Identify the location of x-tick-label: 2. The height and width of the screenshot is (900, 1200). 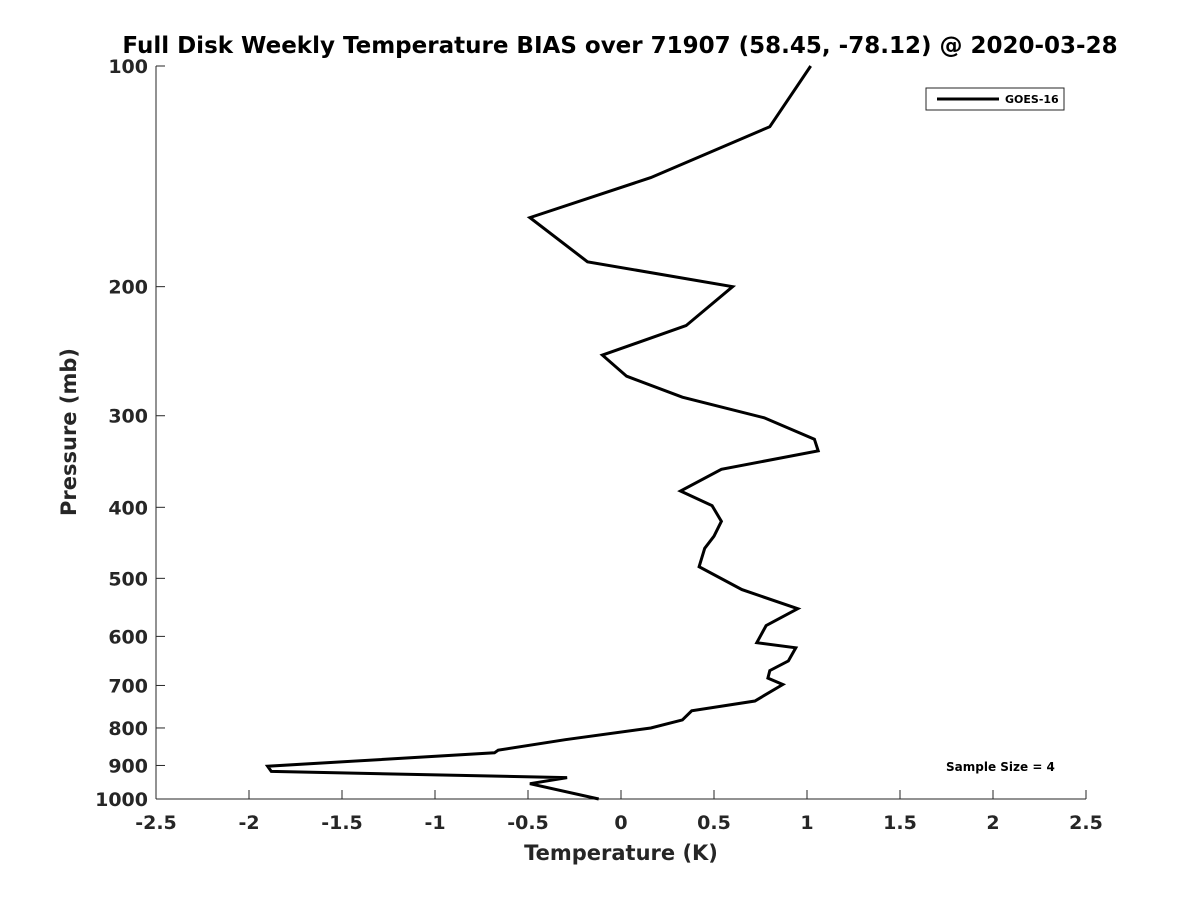
(992, 823).